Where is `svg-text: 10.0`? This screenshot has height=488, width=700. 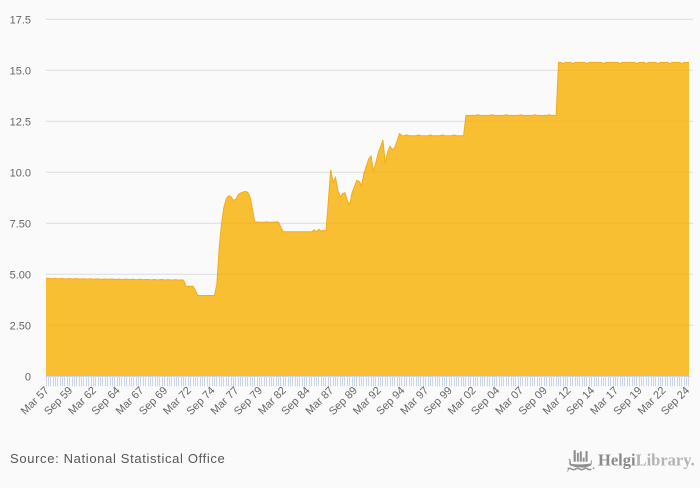 svg-text: 10.0 is located at coordinates (20, 173).